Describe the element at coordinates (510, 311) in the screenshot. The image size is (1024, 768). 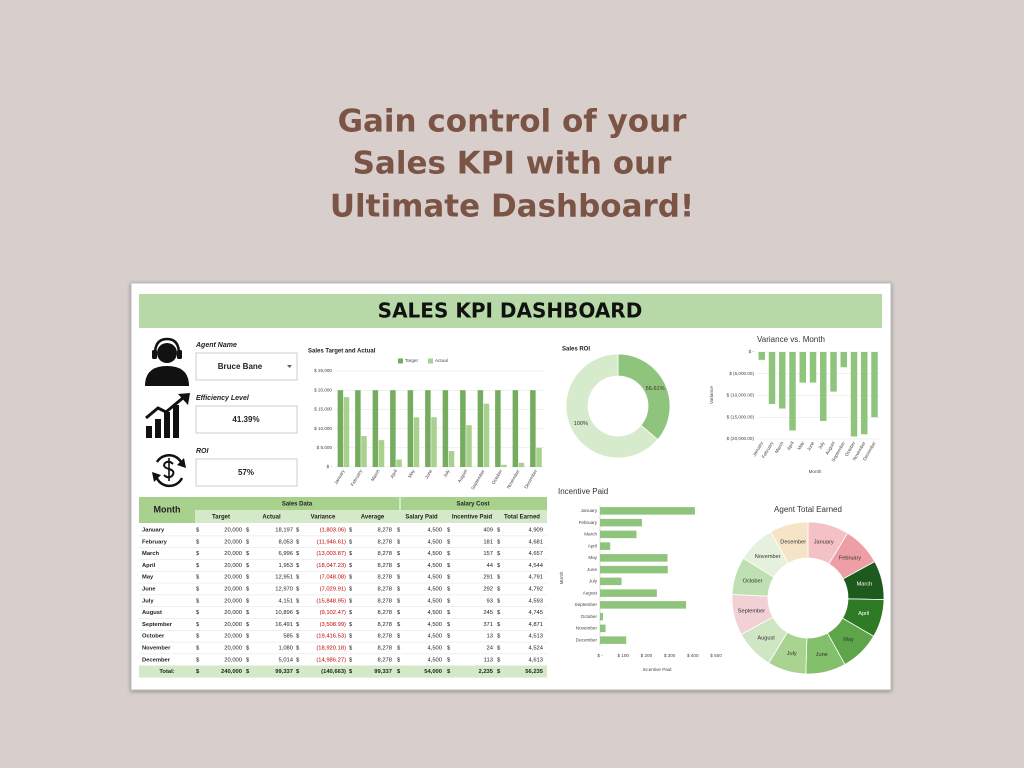
I see `title-bar` at that location.